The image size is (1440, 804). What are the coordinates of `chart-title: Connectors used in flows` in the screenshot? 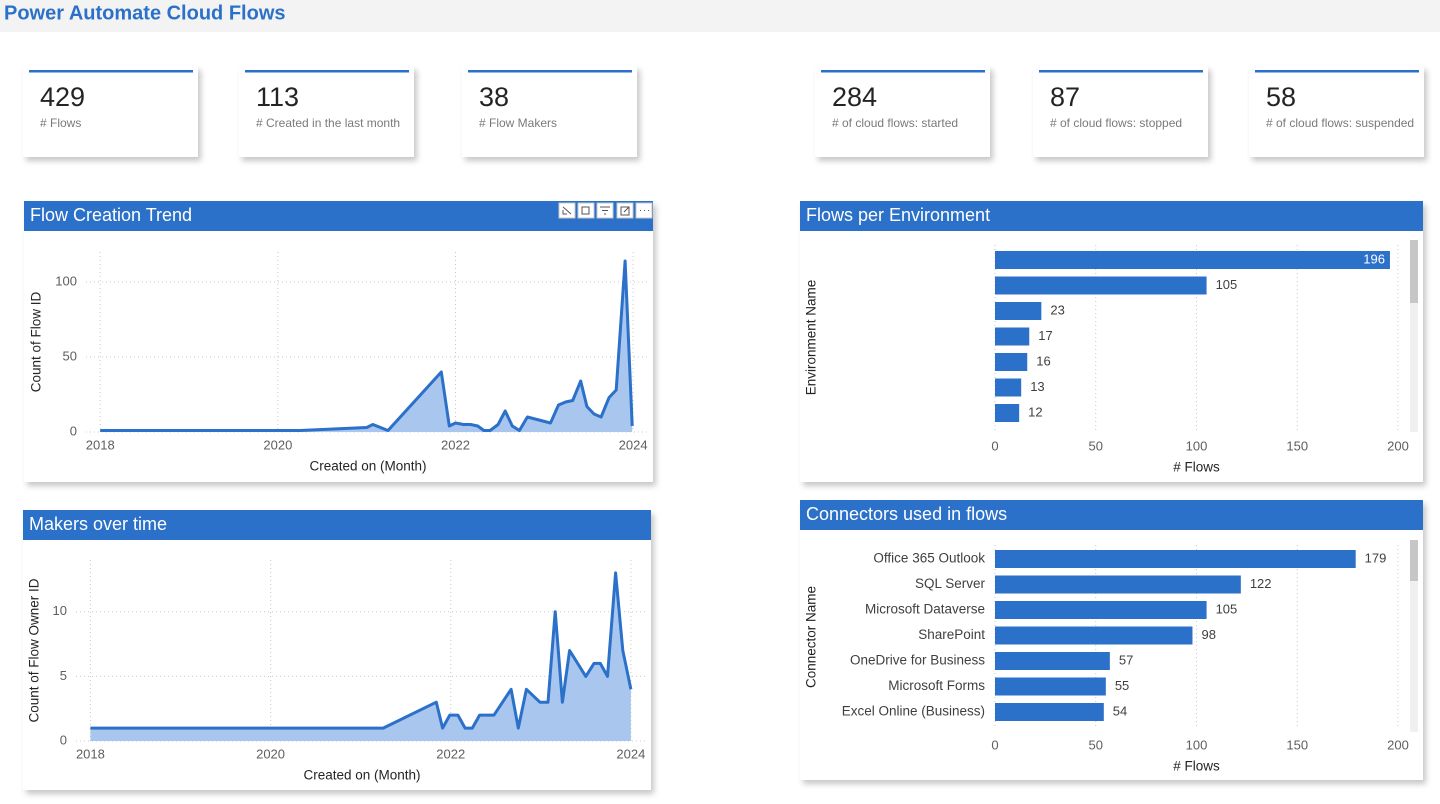 It's located at (906, 514).